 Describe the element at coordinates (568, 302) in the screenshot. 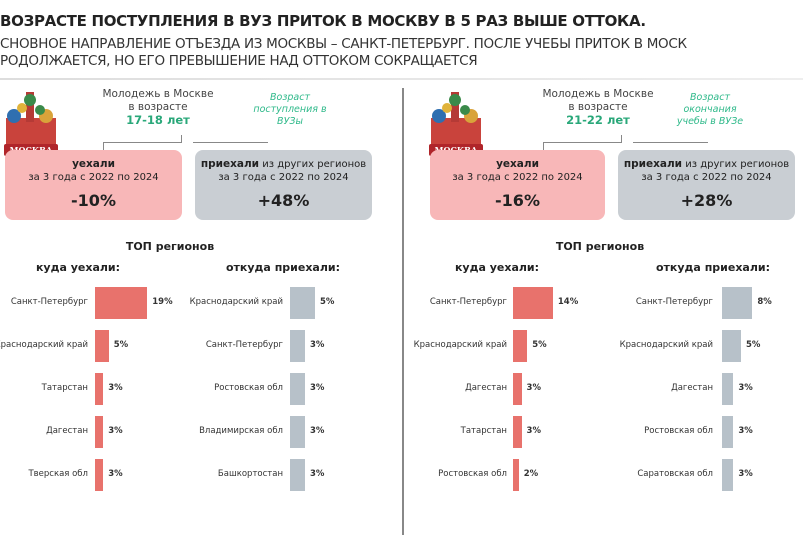

I see `out-bar-value: 14%` at that location.